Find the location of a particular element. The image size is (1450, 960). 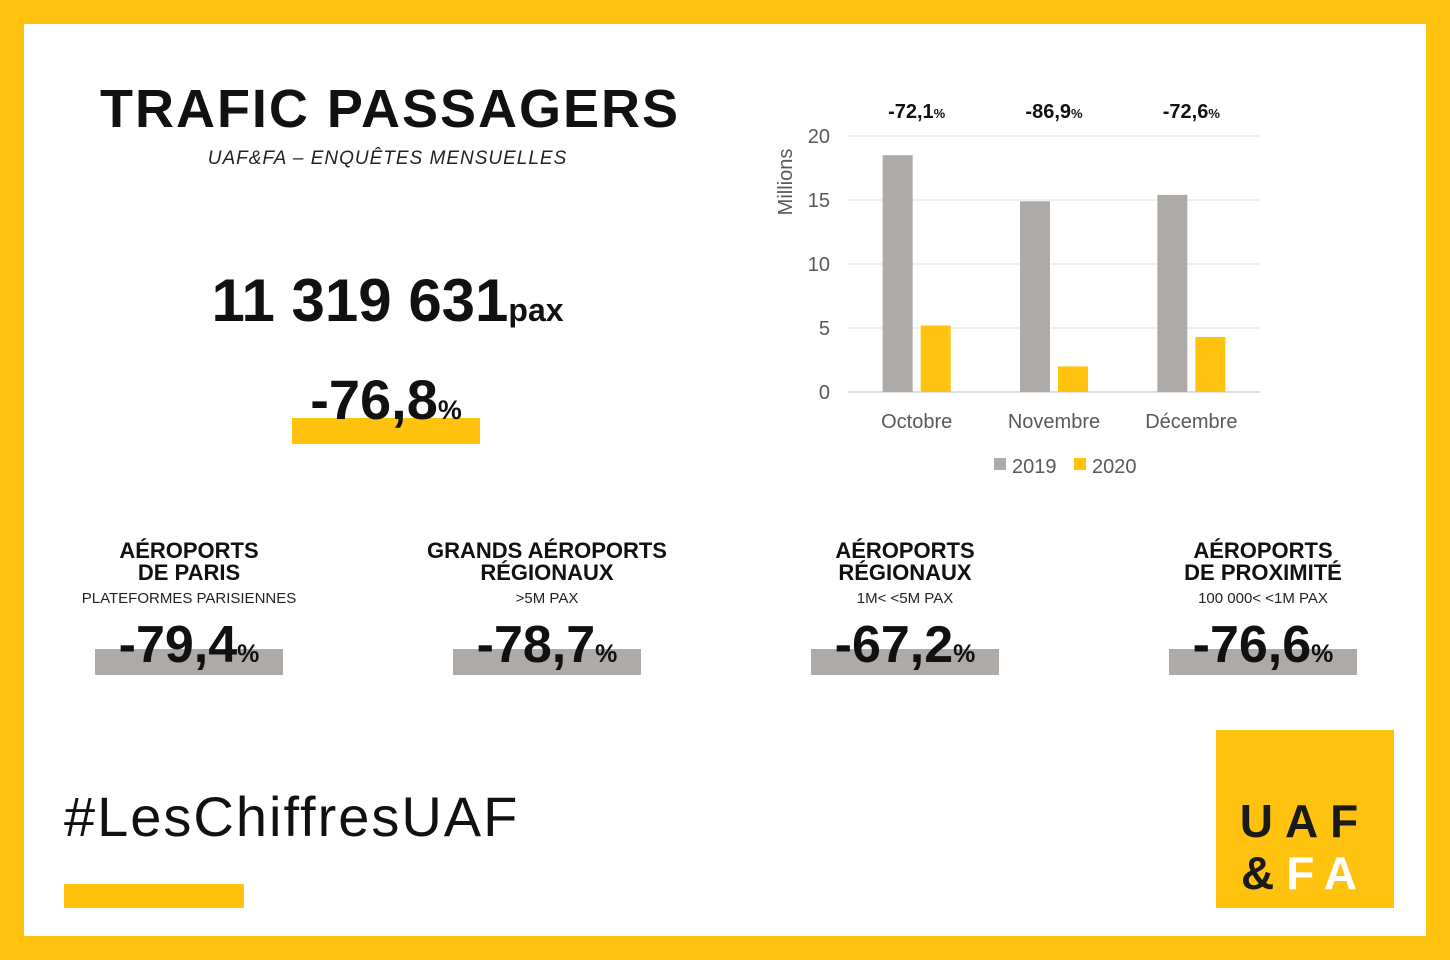

category-change: -78,7% is located at coordinates (547, 645).